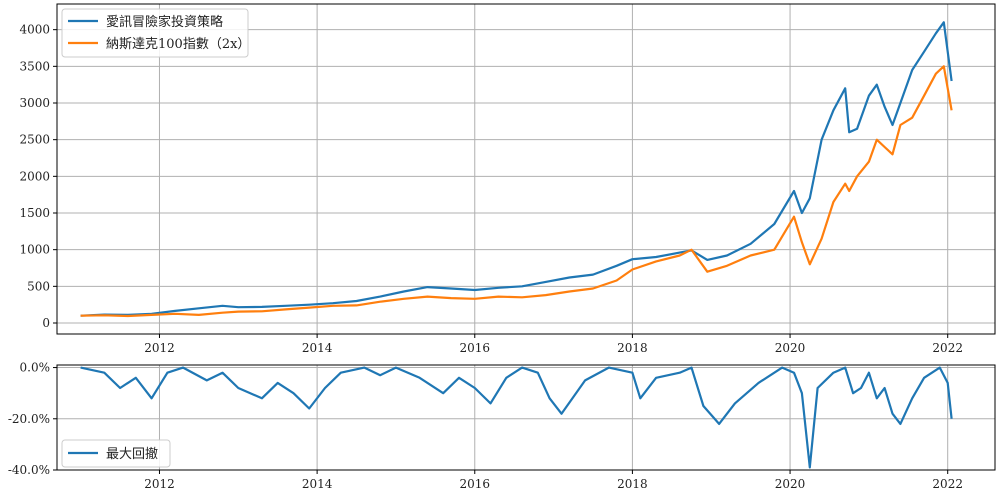  I want to click on drawdown-x-tick-label: 2018, so click(632, 484).